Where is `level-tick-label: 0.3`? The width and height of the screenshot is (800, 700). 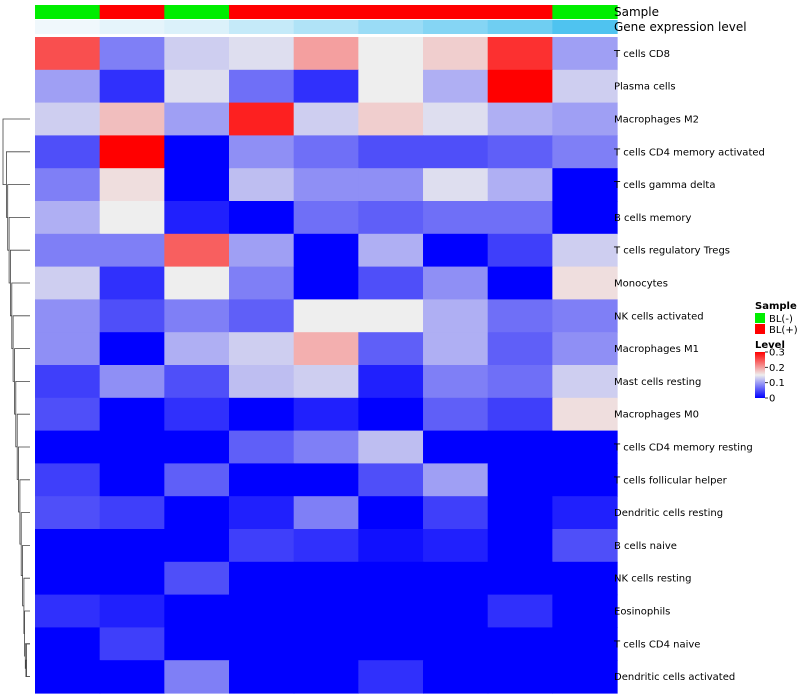 level-tick-label: 0.3 is located at coordinates (777, 353).